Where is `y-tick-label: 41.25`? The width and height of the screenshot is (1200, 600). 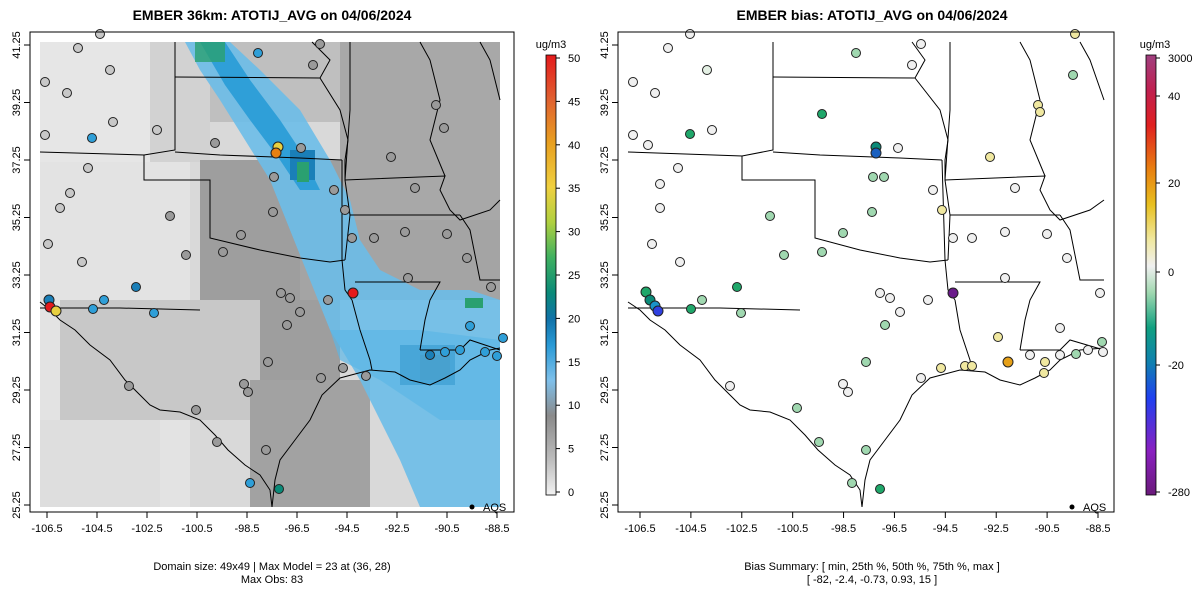 y-tick-label: 41.25 is located at coordinates (17, 45).